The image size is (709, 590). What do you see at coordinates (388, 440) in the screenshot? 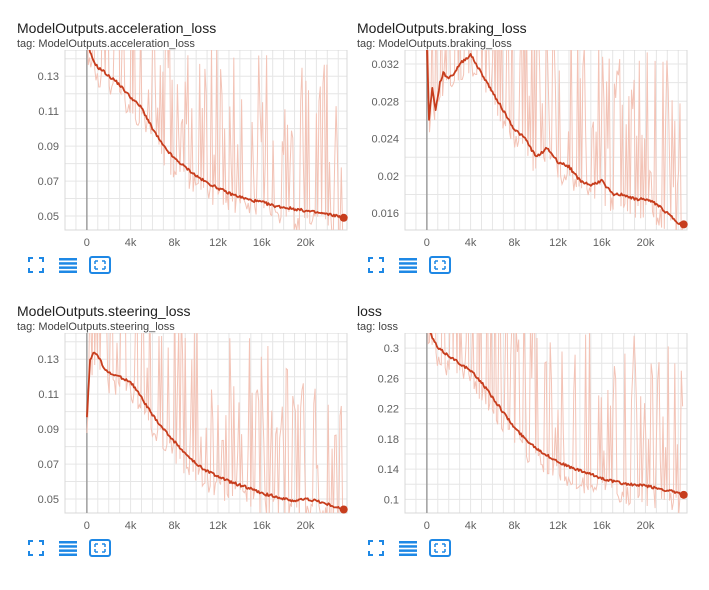
I see `y-tick-label: 0.18` at bounding box center [388, 440].